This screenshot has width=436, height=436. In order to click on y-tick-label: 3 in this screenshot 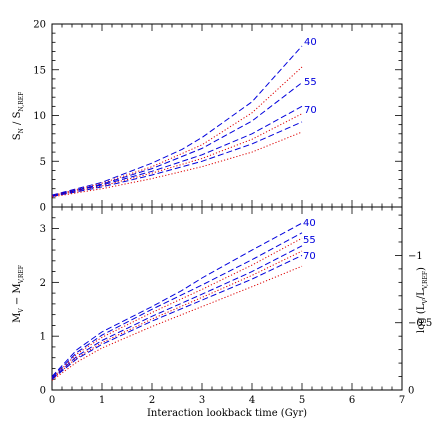, I will do `click(43, 229)`.